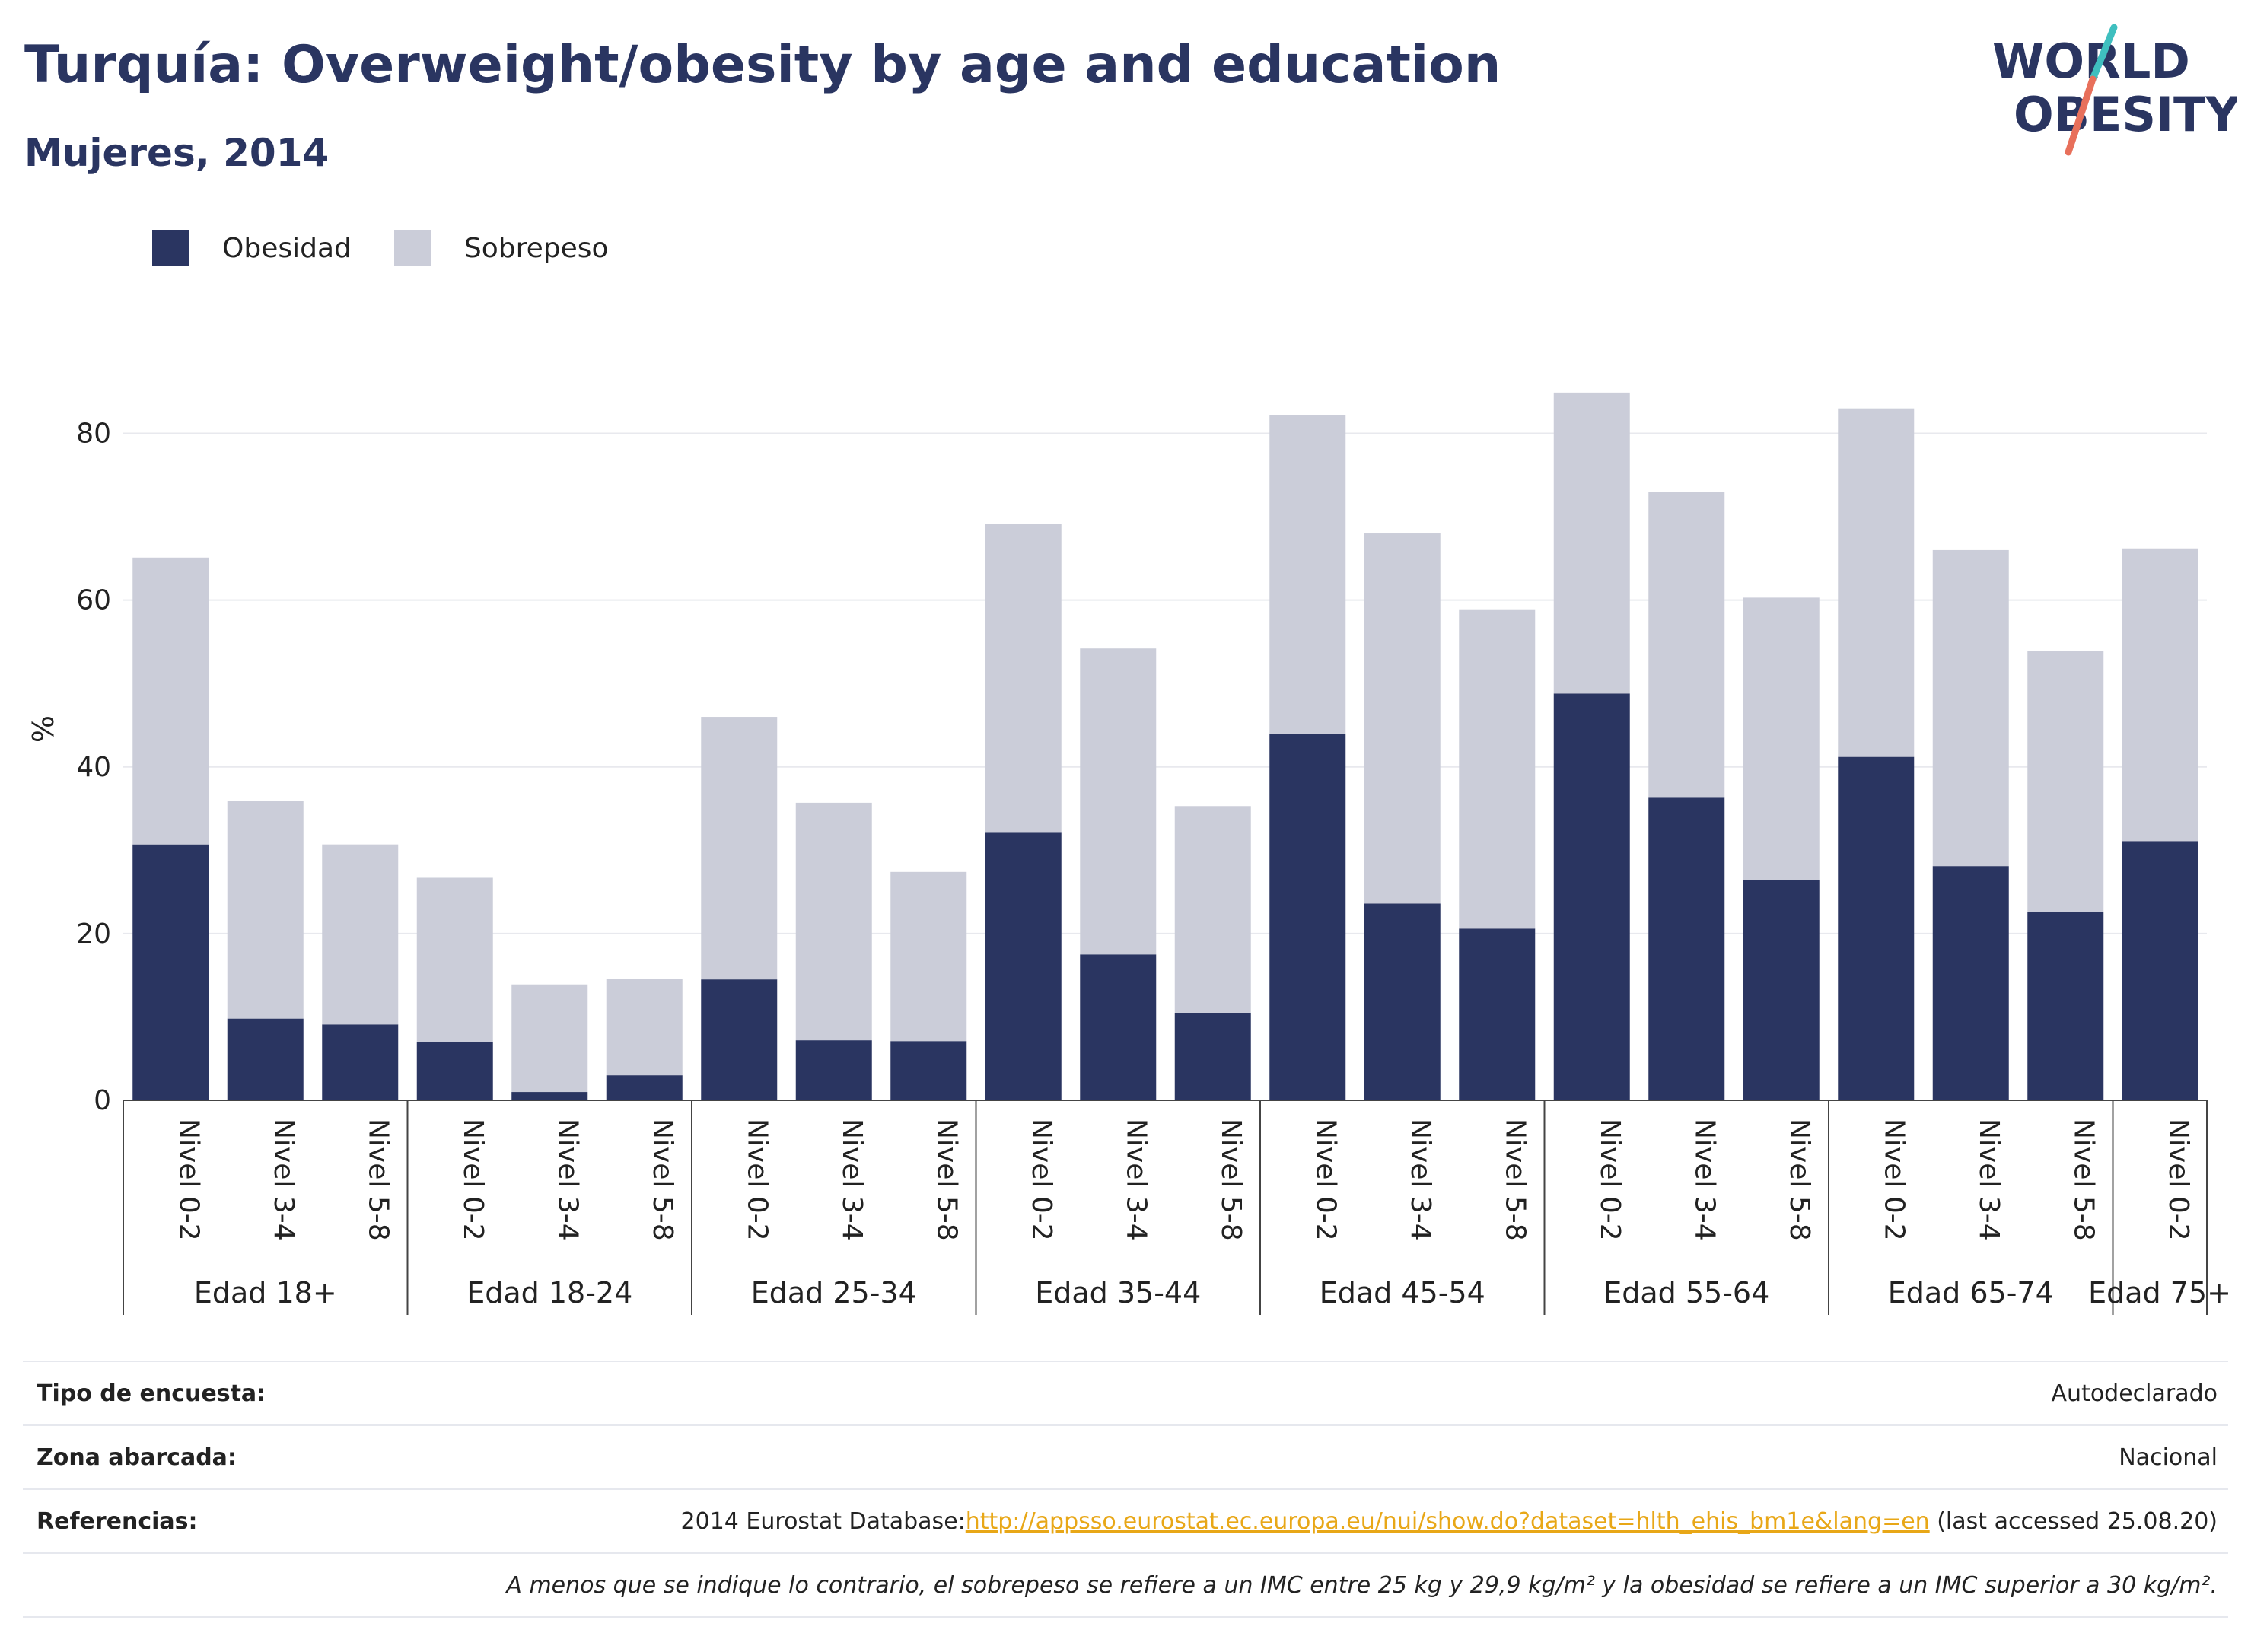 The width and height of the screenshot is (2251, 1652). I want to click on y-tick-label: 20, so click(93, 934).